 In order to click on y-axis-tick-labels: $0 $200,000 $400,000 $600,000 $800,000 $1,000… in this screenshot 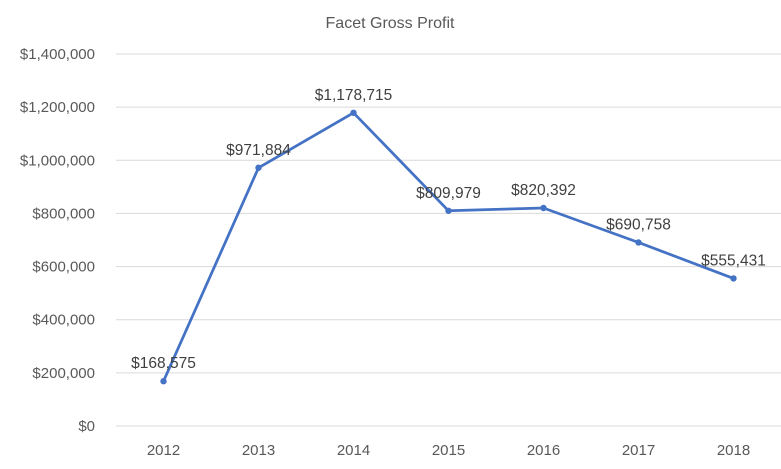, I will do `click(57, 240)`.